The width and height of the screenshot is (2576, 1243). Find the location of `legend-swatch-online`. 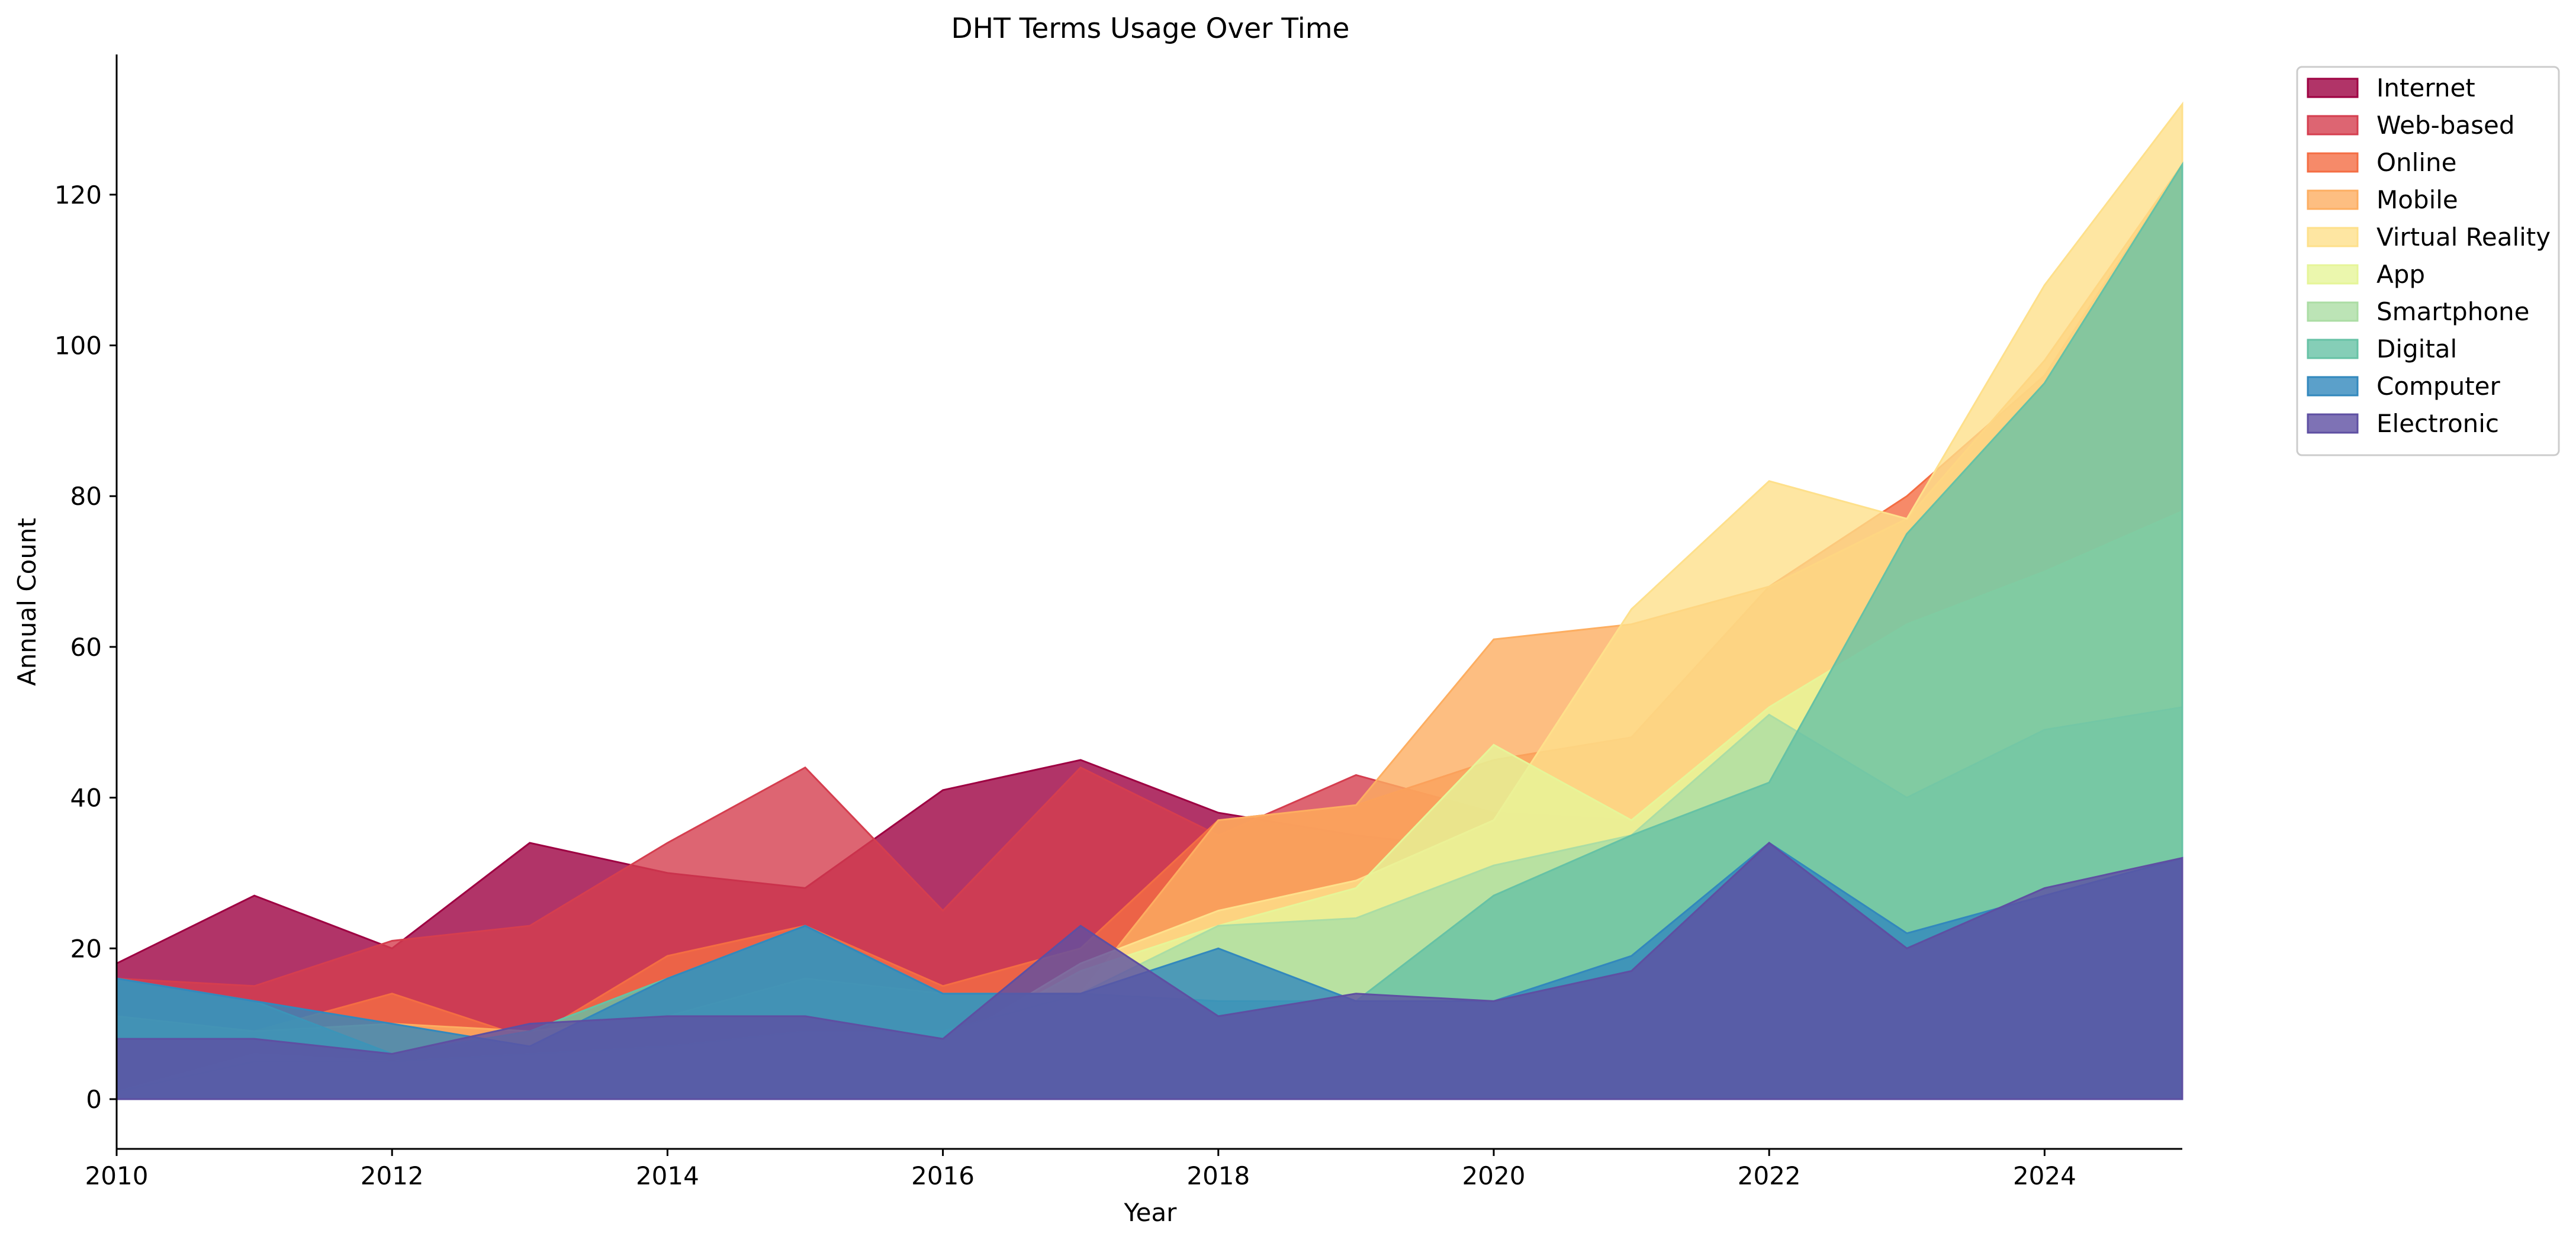

legend-swatch-online is located at coordinates (2333, 162).